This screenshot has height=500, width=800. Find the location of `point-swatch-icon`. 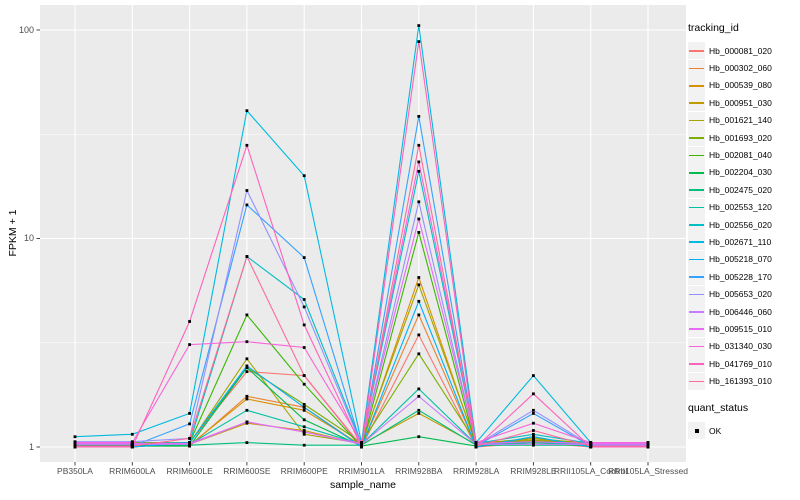

point-swatch-icon is located at coordinates (697, 431).